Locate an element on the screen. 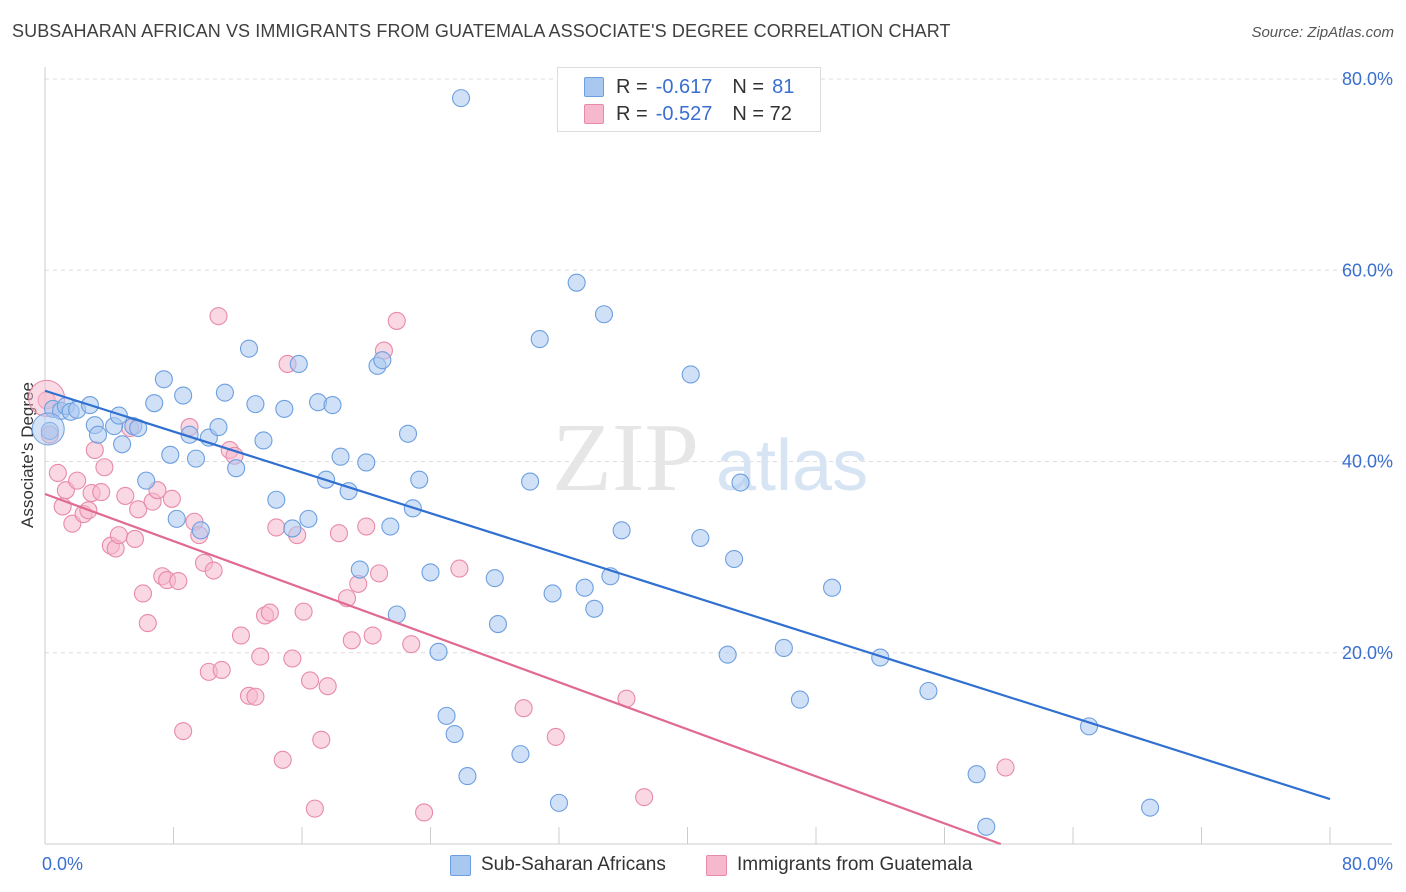 The width and height of the screenshot is (1406, 892). bottom-legend-guatemala: Immigrants from Guatemala is located at coordinates (839, 865).